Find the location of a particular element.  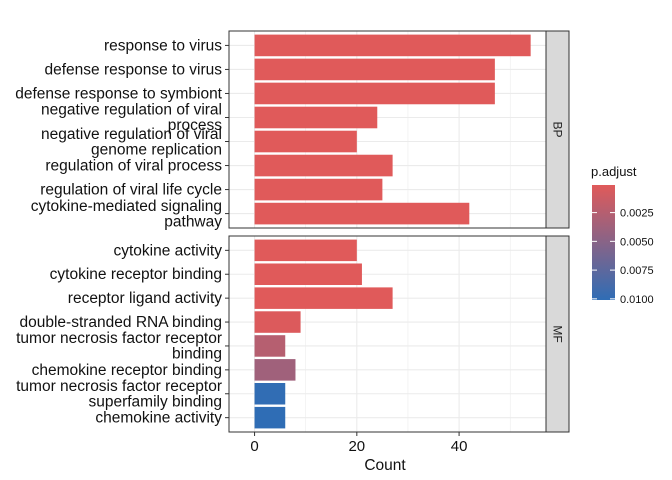

category-label: negative regulation of viral process is located at coordinates (131, 118).